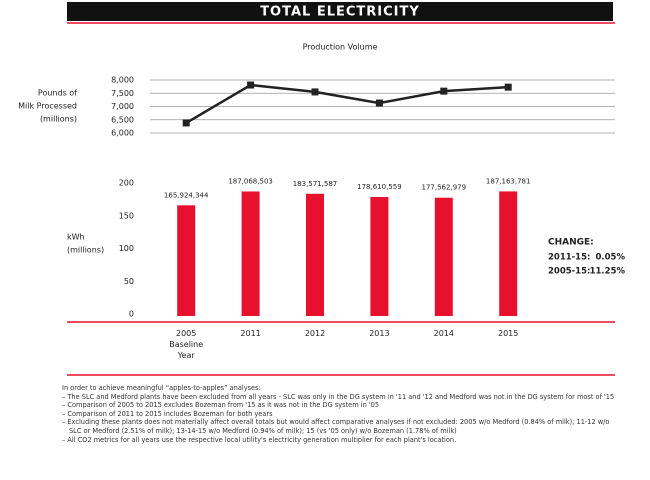 The width and height of the screenshot is (650, 480). I want to click on y-tick-label: 150, so click(126, 215).